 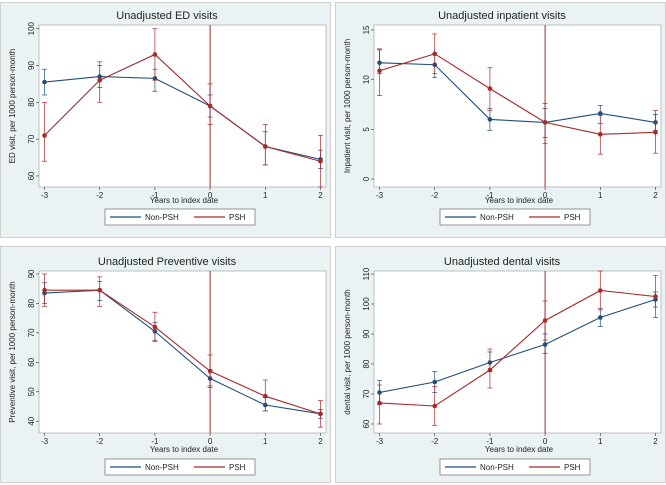 I want to click on y-tick-label: 50, so click(x=31, y=391).